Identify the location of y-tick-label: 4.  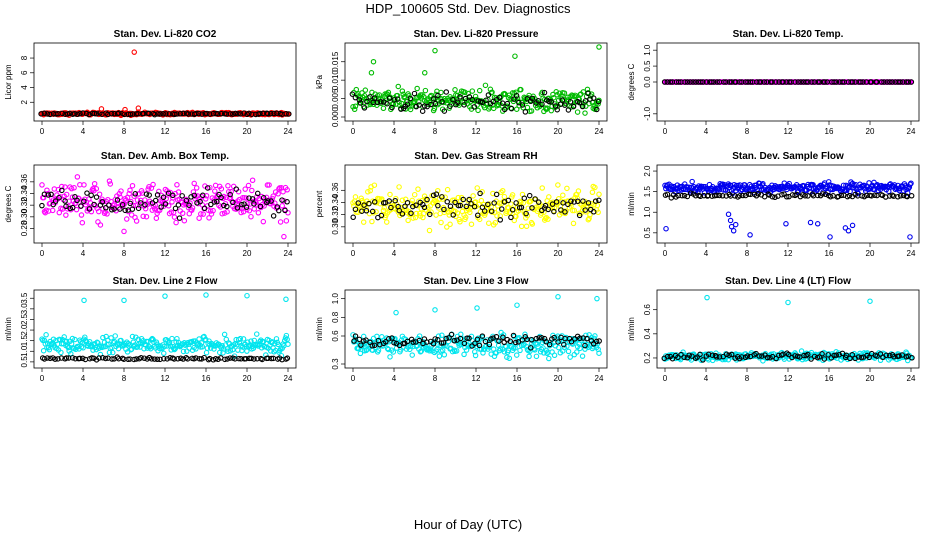
(24, 87).